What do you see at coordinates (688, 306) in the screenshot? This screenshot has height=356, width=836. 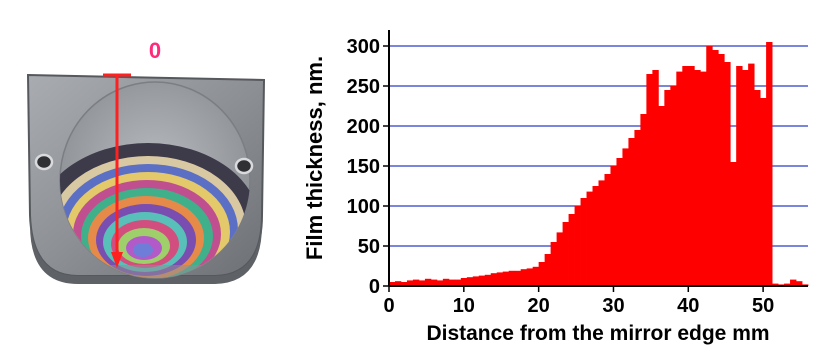 I see `x-tick-label: 40` at bounding box center [688, 306].